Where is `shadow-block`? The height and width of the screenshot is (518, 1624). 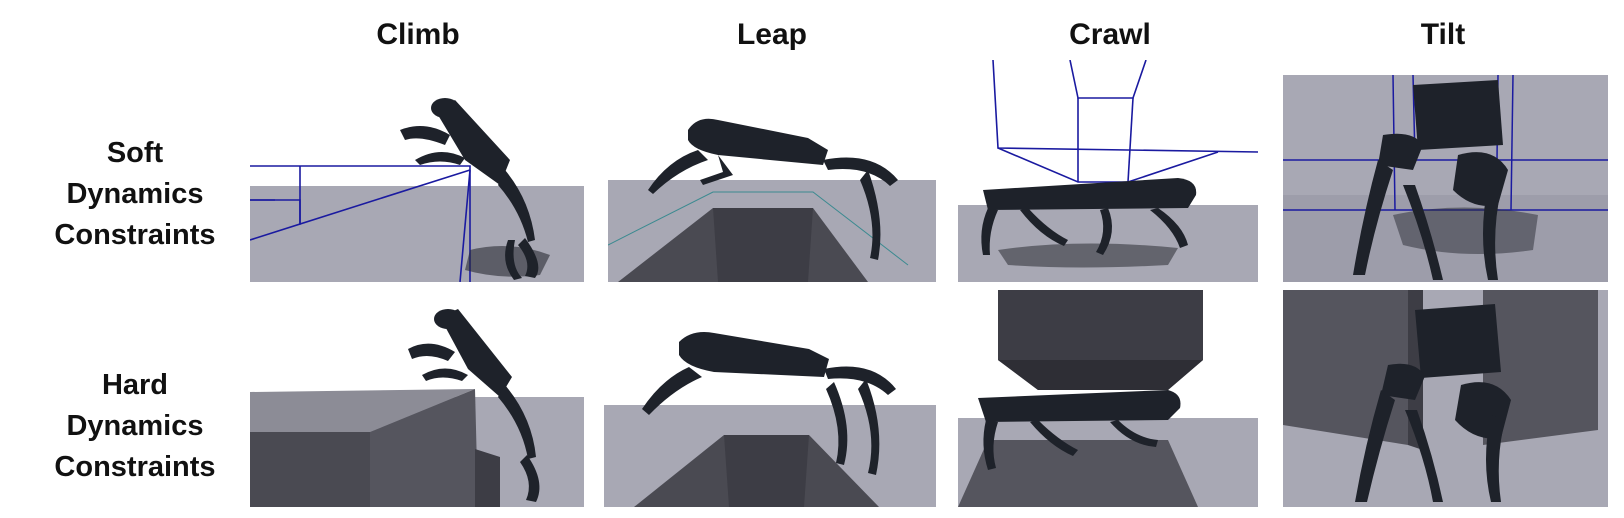 shadow-block is located at coordinates (487, 478).